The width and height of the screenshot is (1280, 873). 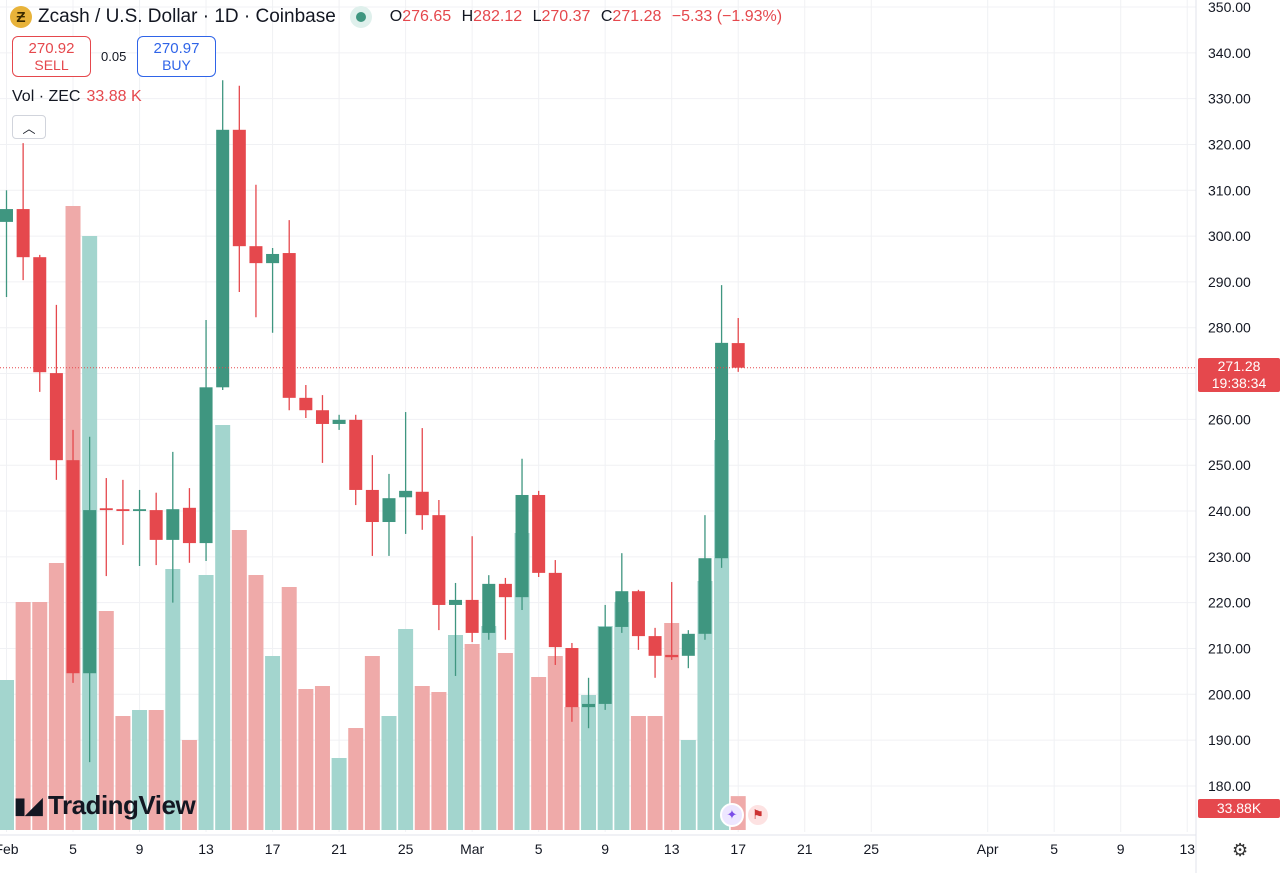 What do you see at coordinates (176, 48) in the screenshot?
I see `buy-price: 270.97` at bounding box center [176, 48].